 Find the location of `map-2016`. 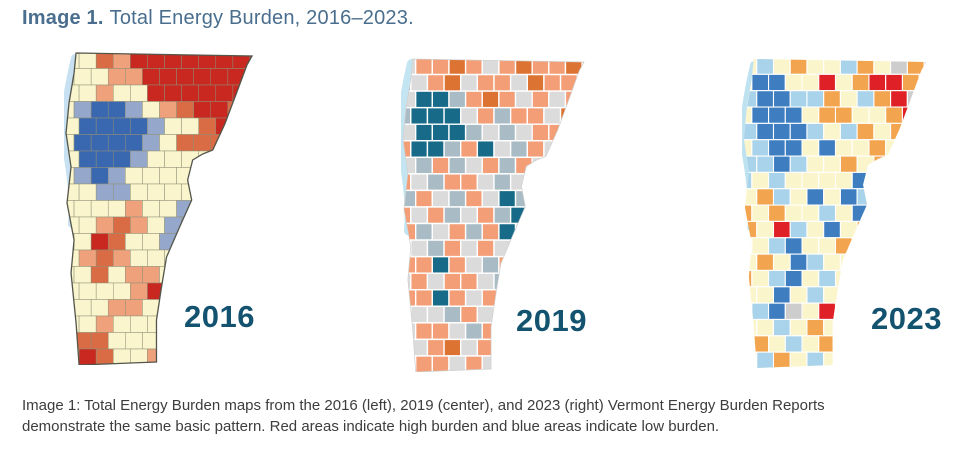

map-2016 is located at coordinates (159, 208).